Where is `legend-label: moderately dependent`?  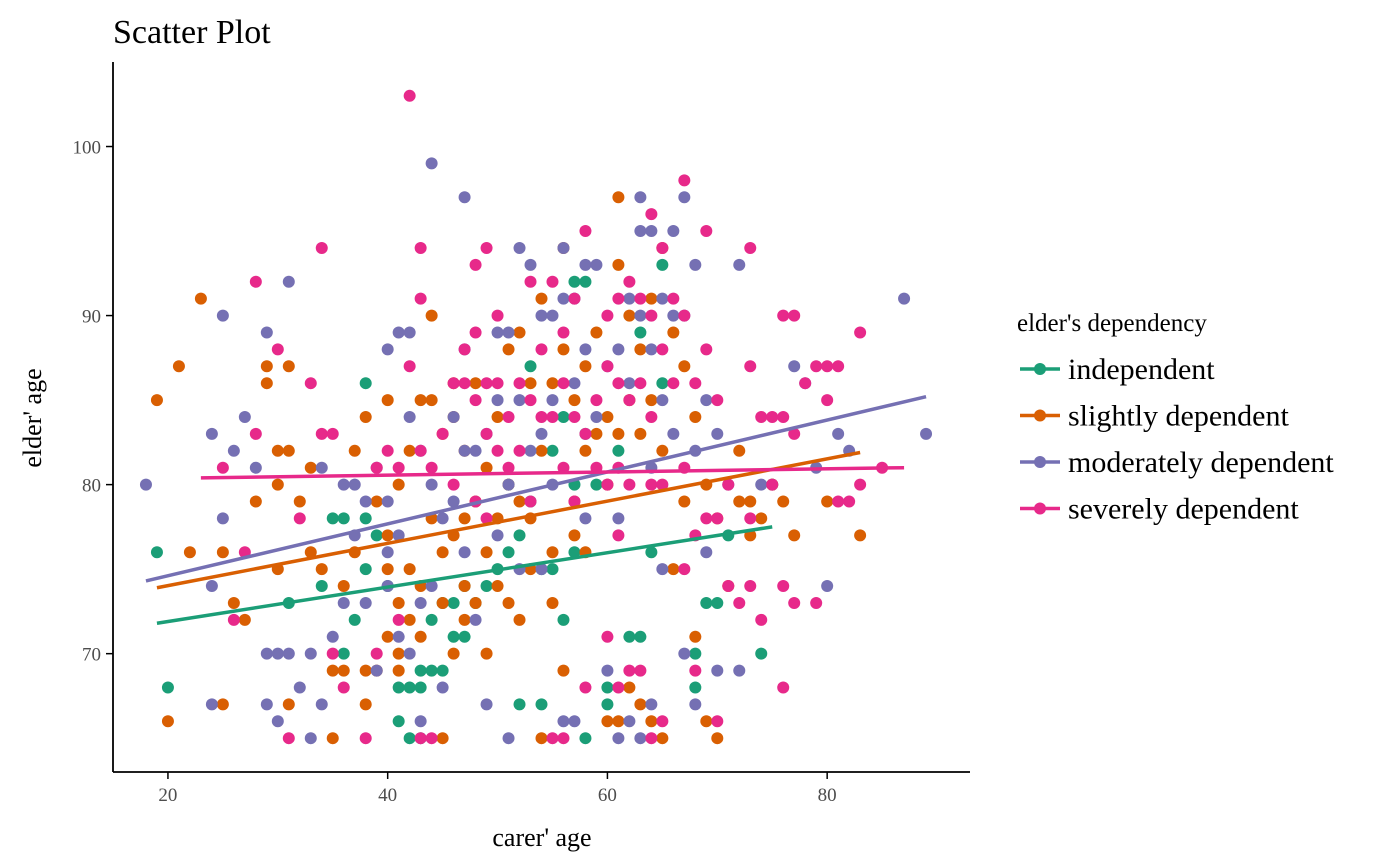
legend-label: moderately dependent is located at coordinates (1201, 462).